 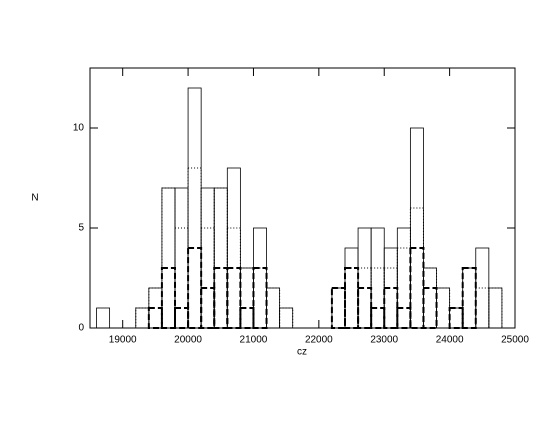 What do you see at coordinates (302, 352) in the screenshot?
I see `x-axis-label: cz` at bounding box center [302, 352].